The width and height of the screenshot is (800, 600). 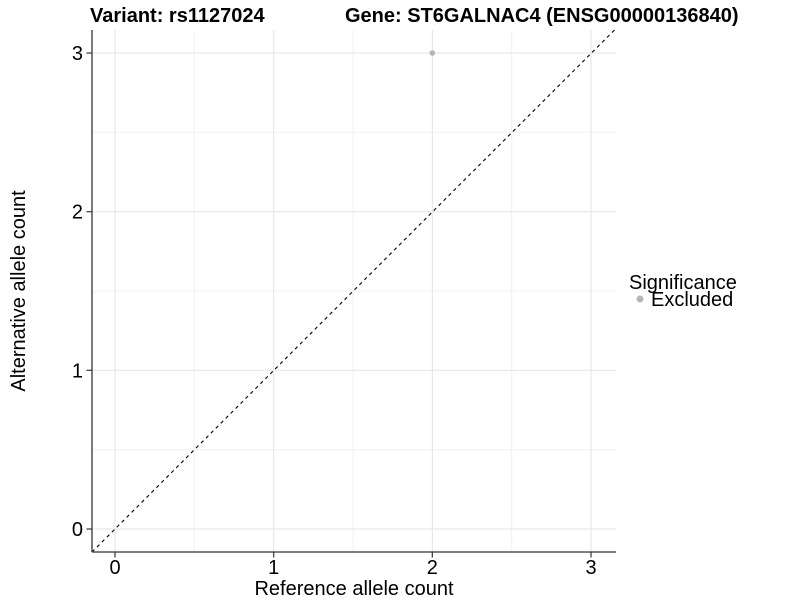 I want to click on plot-title-variant: Variant: rs1127024, so click(x=177, y=16).